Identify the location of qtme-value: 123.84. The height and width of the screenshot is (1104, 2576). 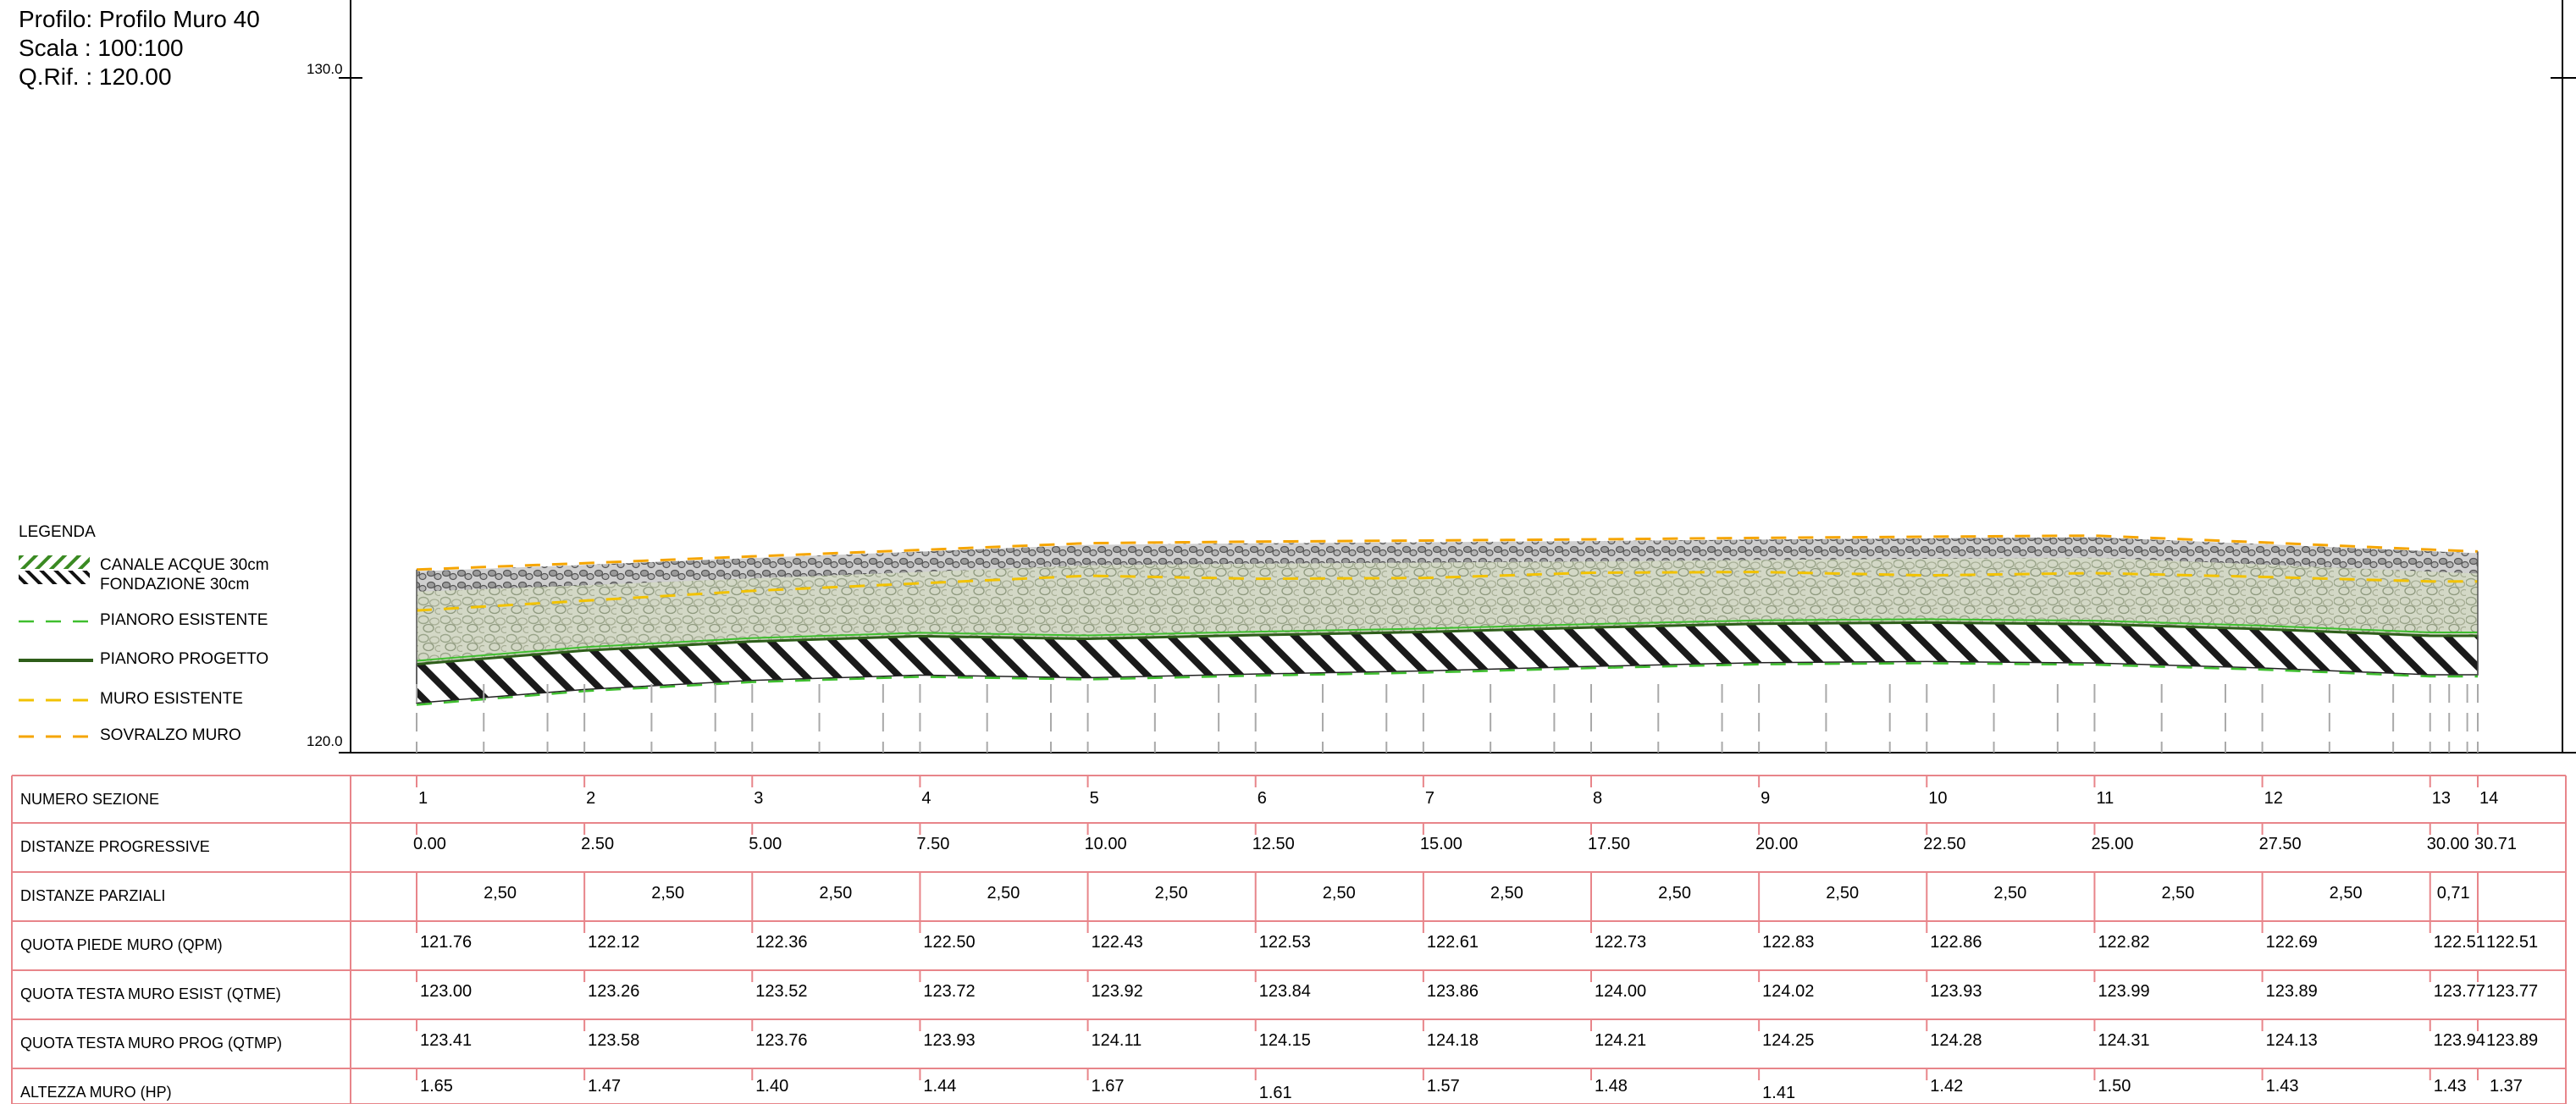
(1284, 991).